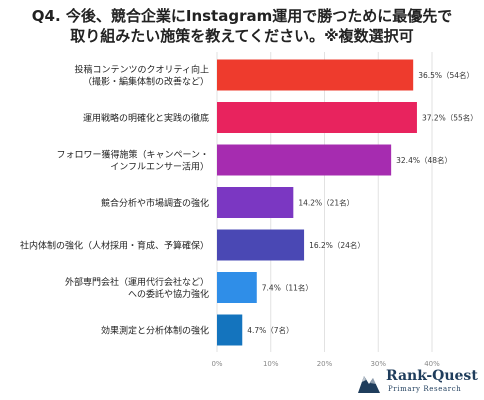 The image size is (484, 400). What do you see at coordinates (155, 203) in the screenshot?
I see `category-label: 競合分析や市場調査の強化` at bounding box center [155, 203].